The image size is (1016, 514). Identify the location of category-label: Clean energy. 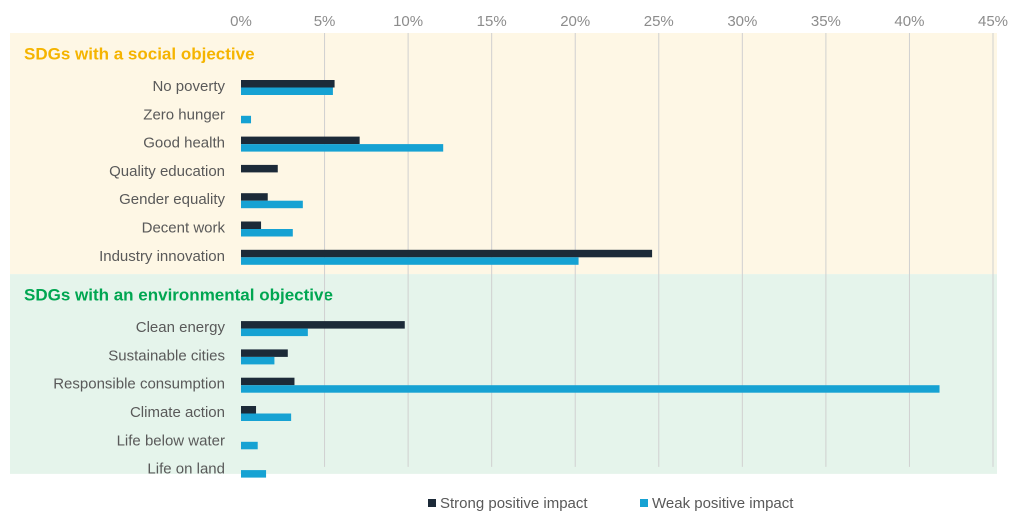
(181, 327).